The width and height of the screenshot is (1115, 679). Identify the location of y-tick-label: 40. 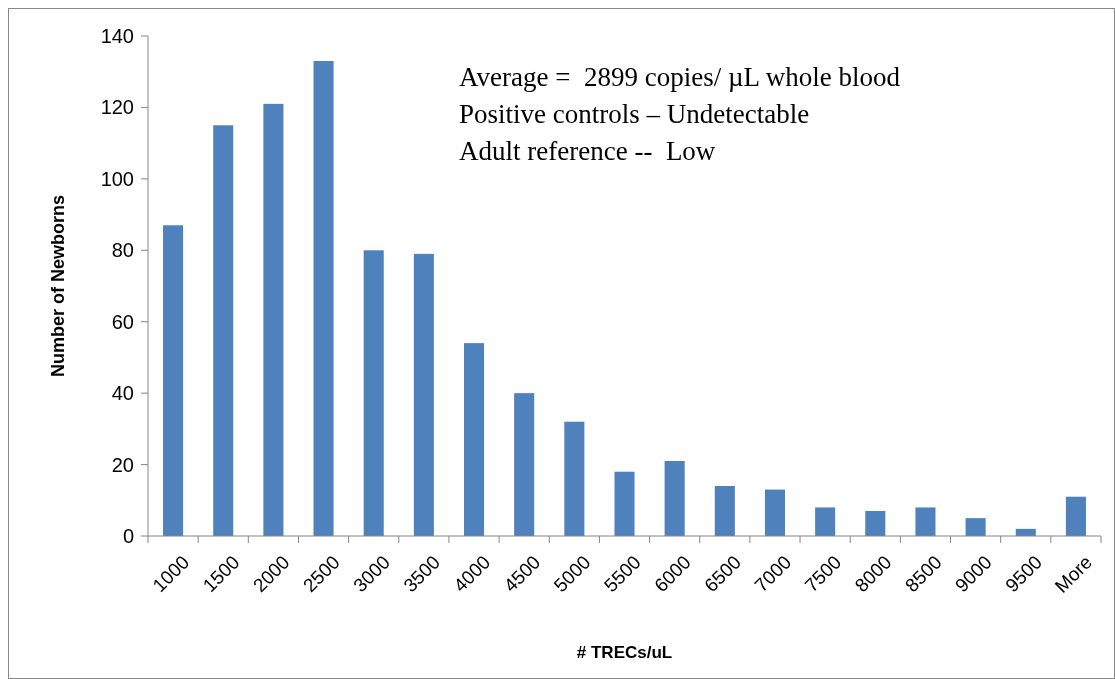
(122, 393).